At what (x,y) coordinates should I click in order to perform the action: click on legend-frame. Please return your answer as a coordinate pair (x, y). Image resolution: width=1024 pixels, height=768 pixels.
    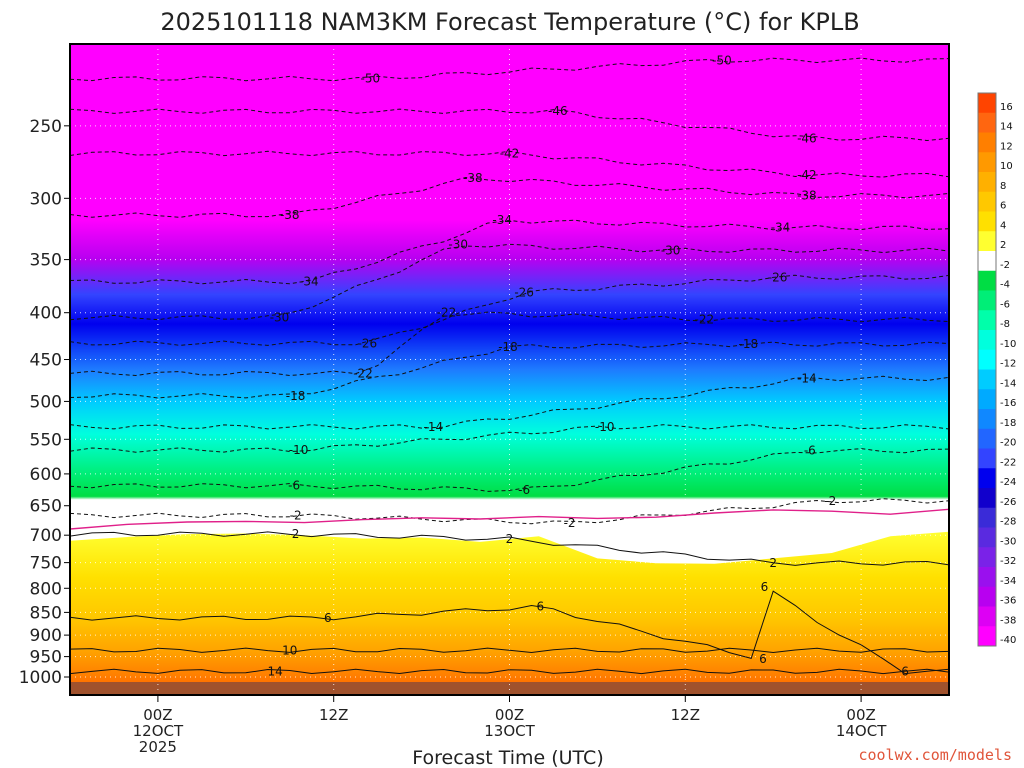
    Looking at the image, I should click on (987, 369).